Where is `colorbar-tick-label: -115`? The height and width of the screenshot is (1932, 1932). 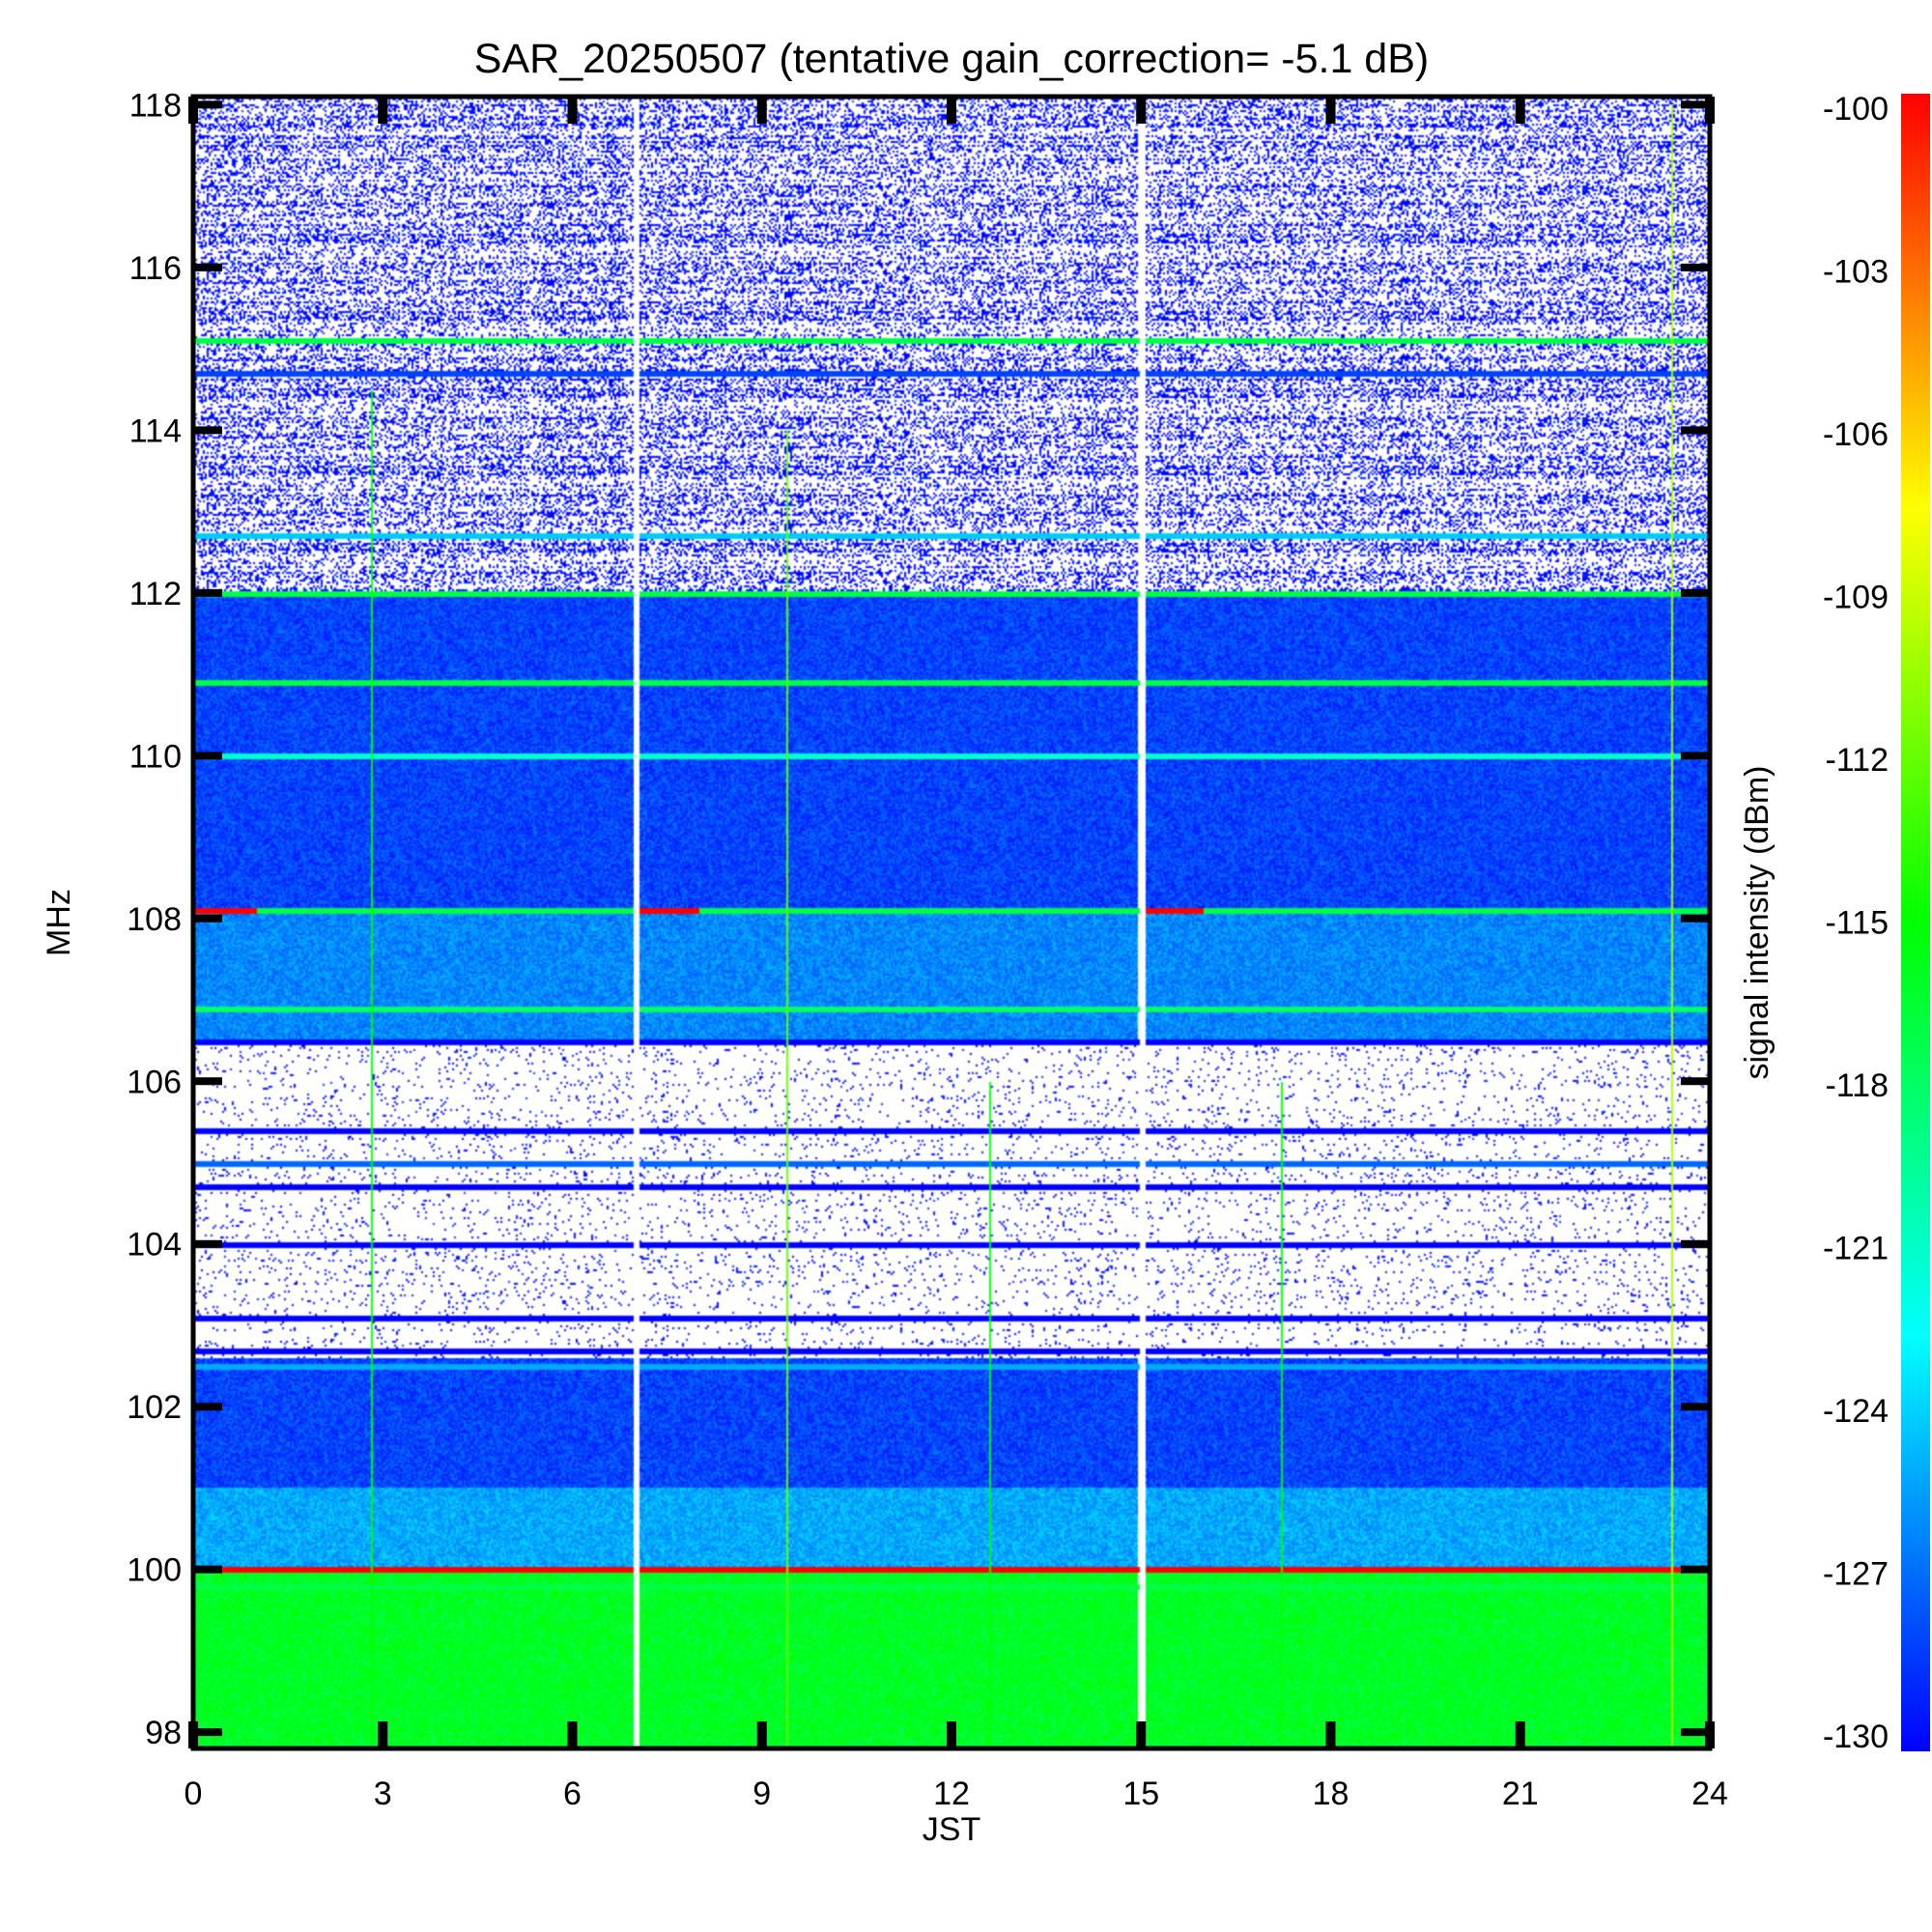 colorbar-tick-label: -115 is located at coordinates (1857, 923).